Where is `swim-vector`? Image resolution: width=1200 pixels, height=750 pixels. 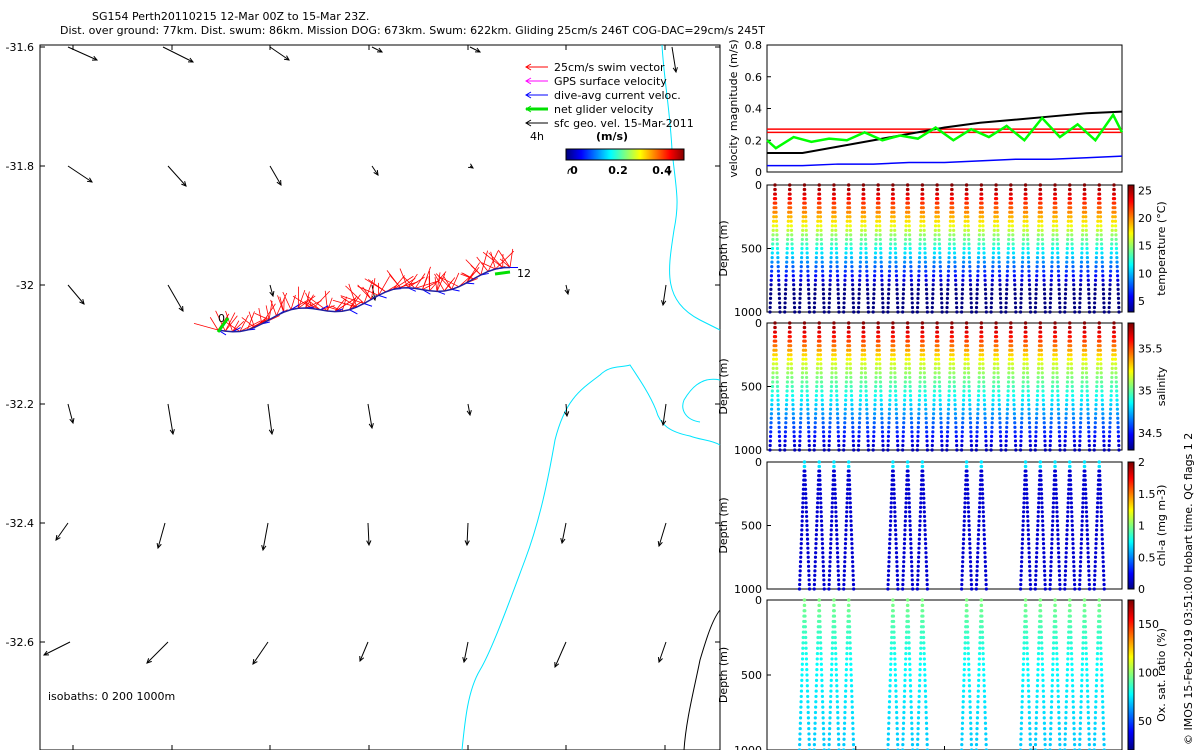
swim-vector is located at coordinates (449, 282).